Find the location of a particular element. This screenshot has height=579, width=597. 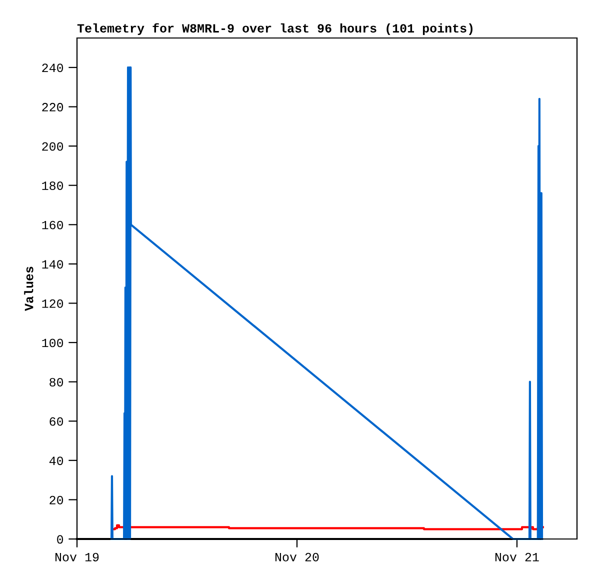

y-tick-label: 0 is located at coordinates (60, 539).